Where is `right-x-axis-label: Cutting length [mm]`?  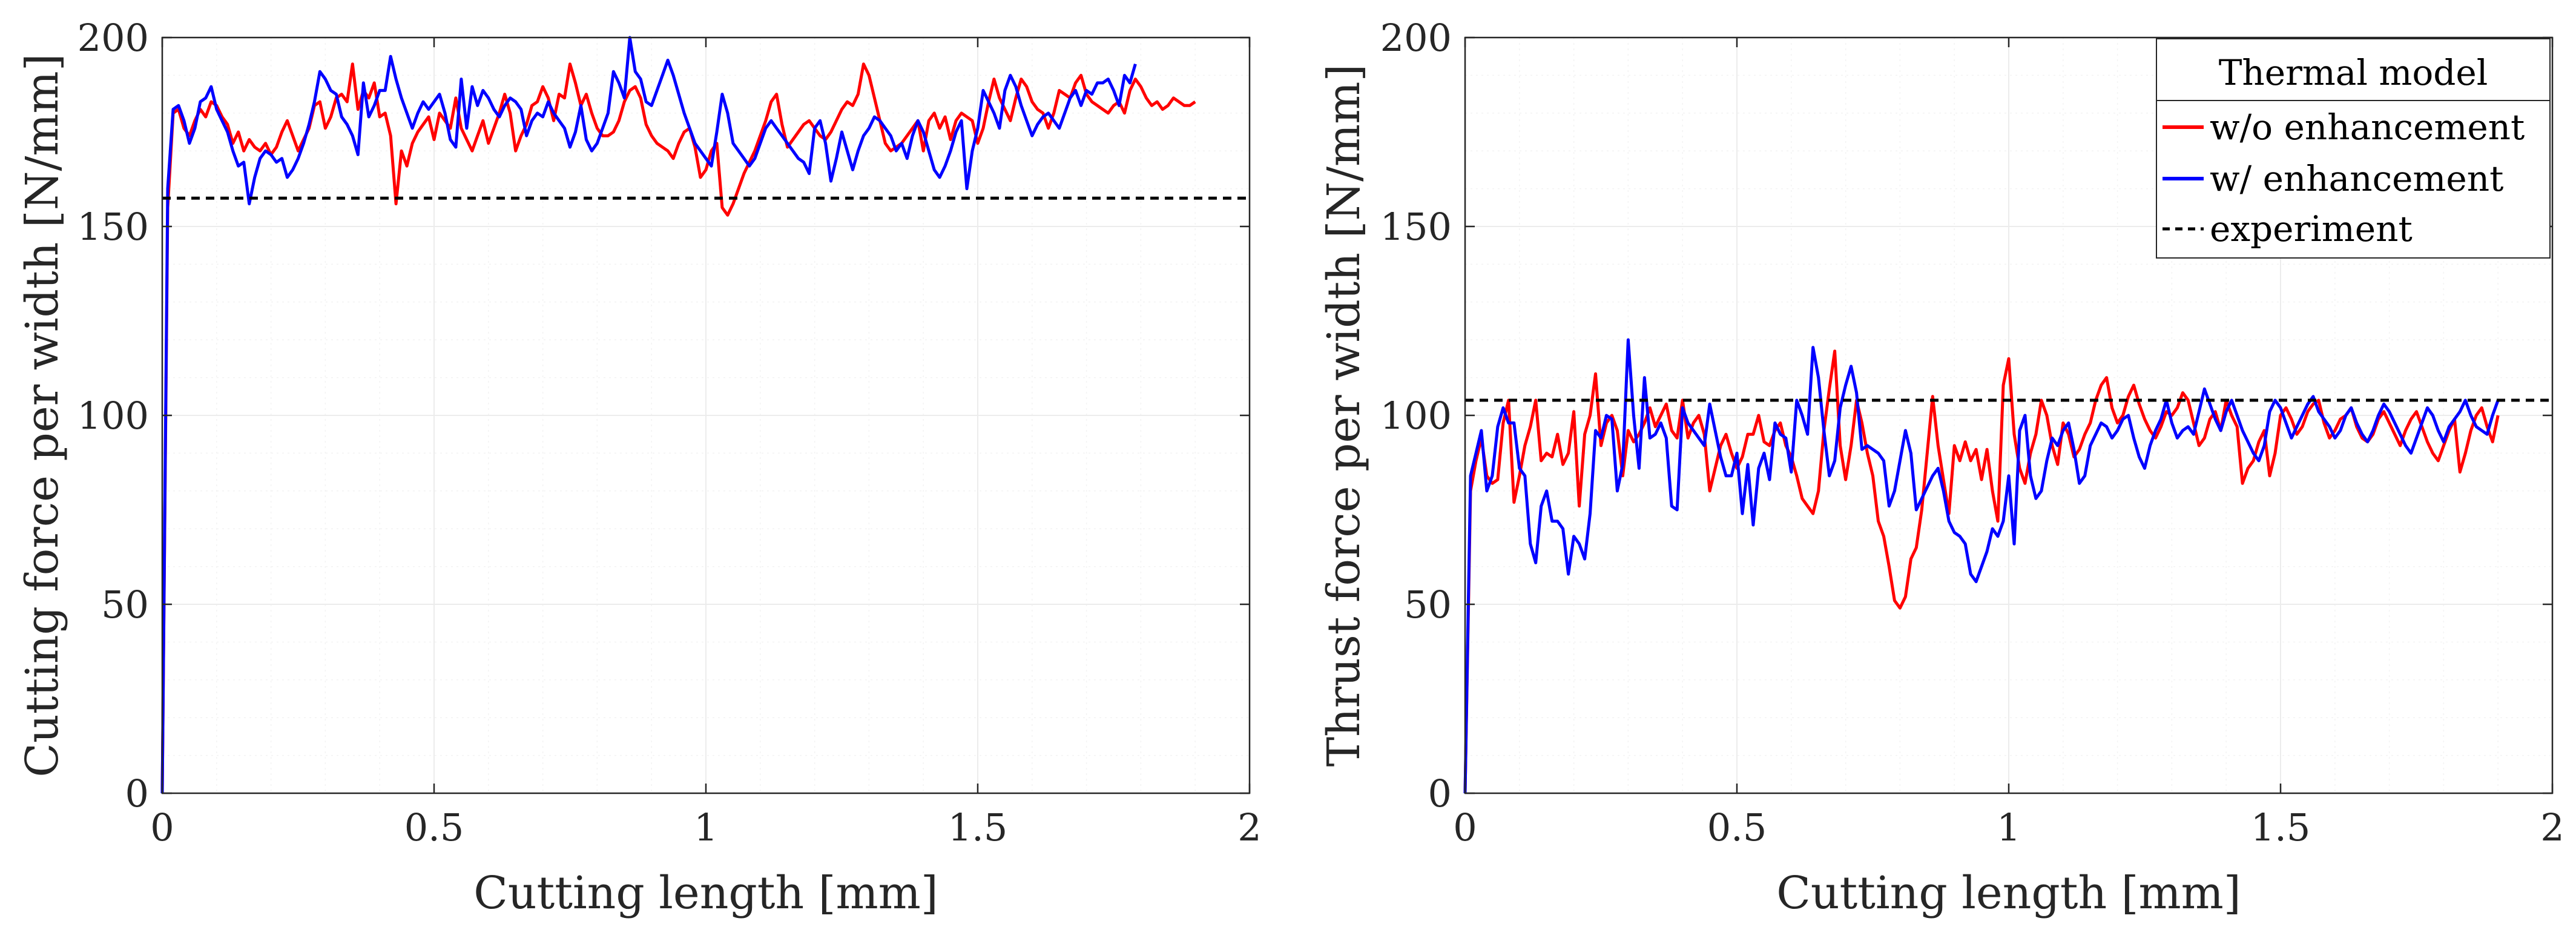
right-x-axis-label: Cutting length [mm] is located at coordinates (2008, 893).